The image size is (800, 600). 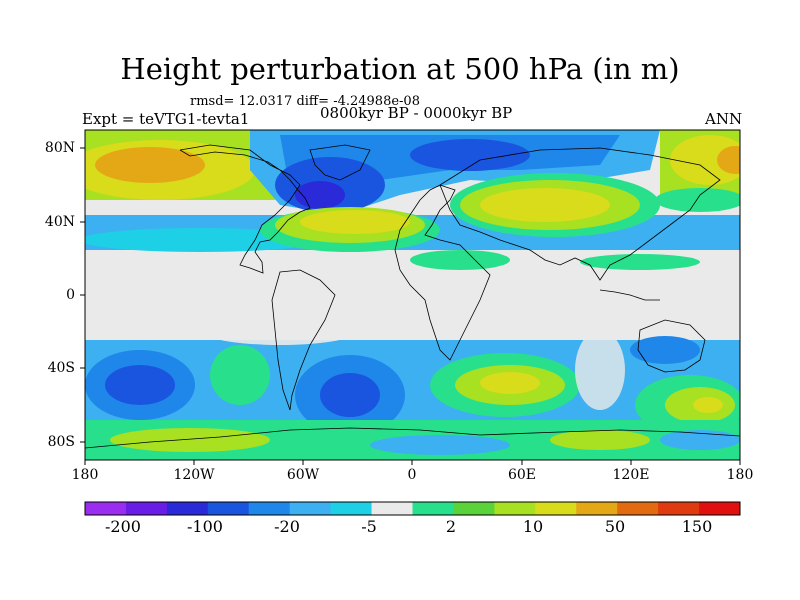 What do you see at coordinates (533, 526) in the screenshot?
I see `colorbar-label: 10` at bounding box center [533, 526].